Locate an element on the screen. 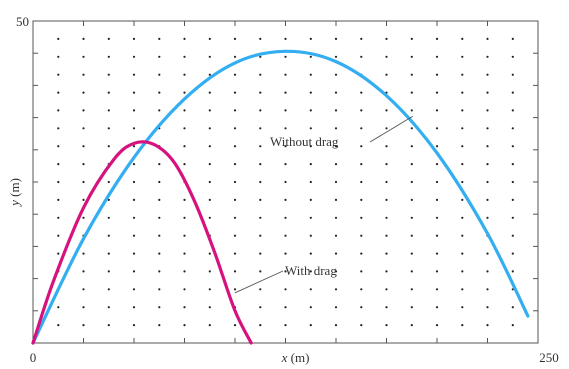  annotation-with-drag: With drag is located at coordinates (311, 270).